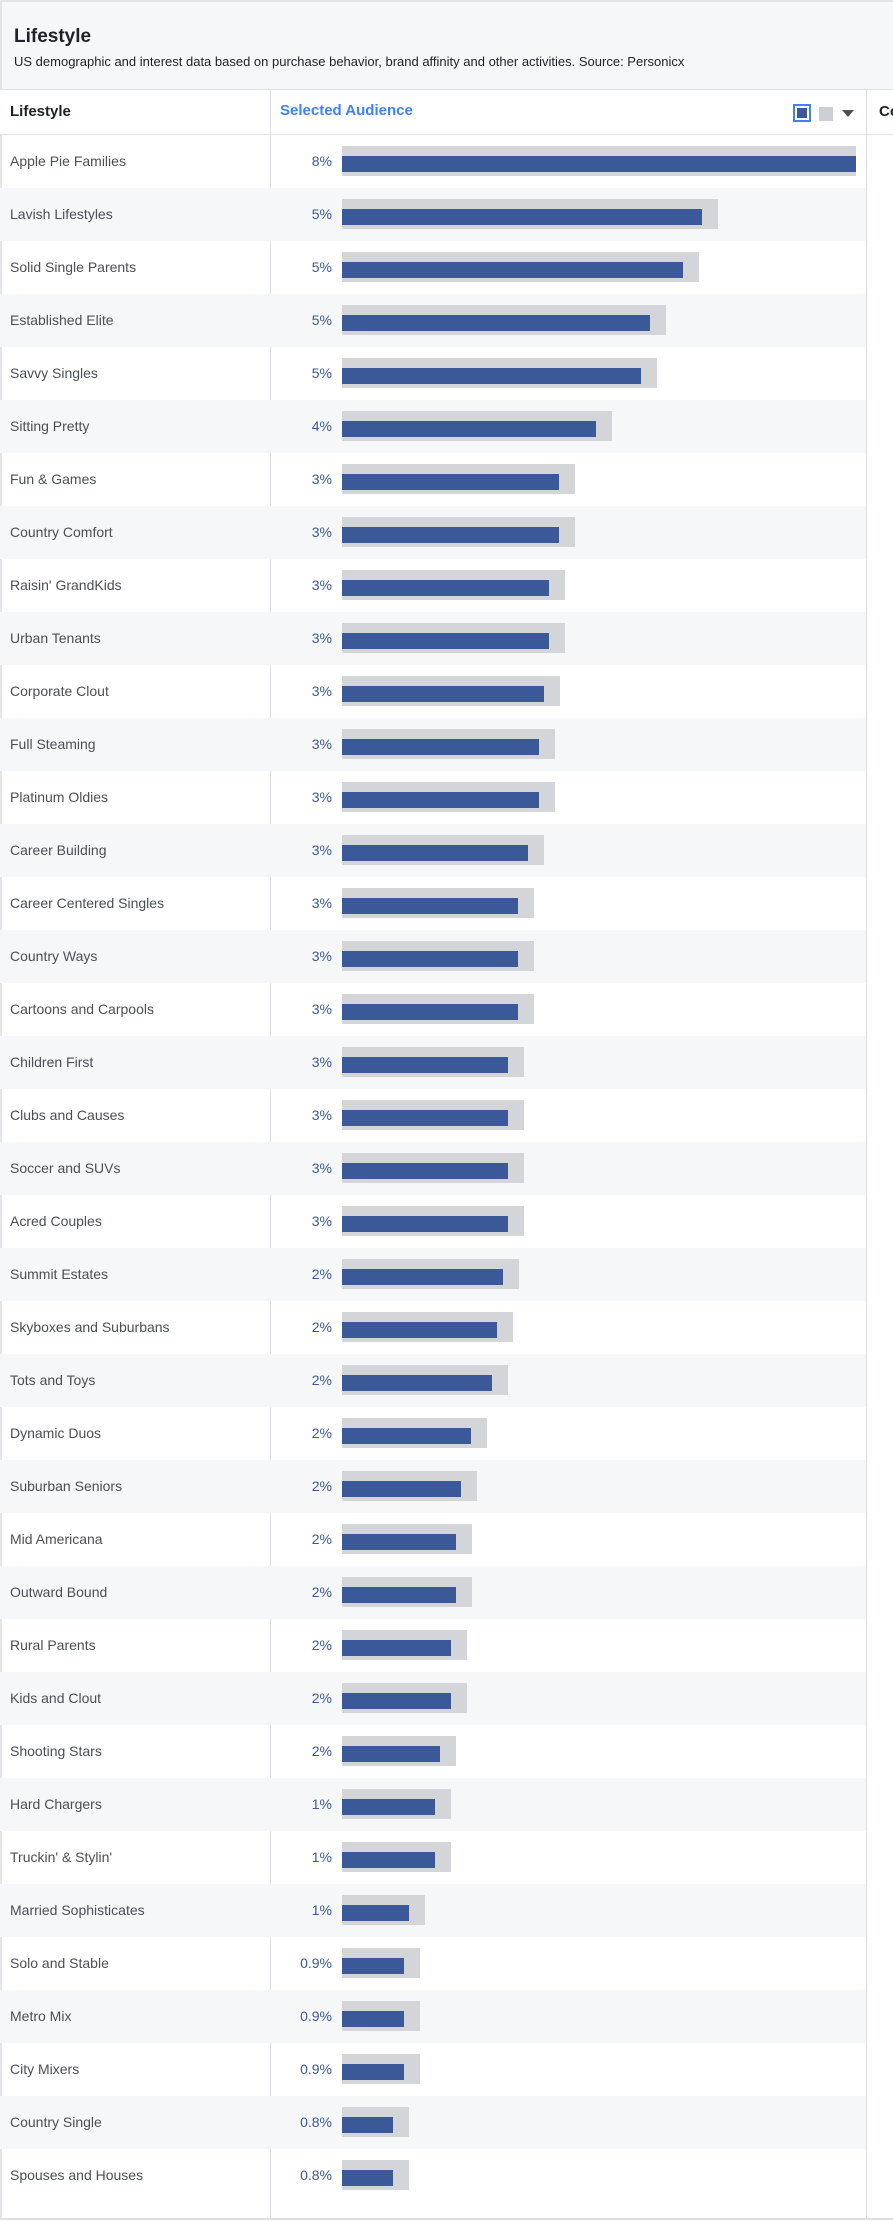 This screenshot has height=2232, width=893. I want to click on table-row: Truckin' & Stylin' 1%, so click(433, 1857).